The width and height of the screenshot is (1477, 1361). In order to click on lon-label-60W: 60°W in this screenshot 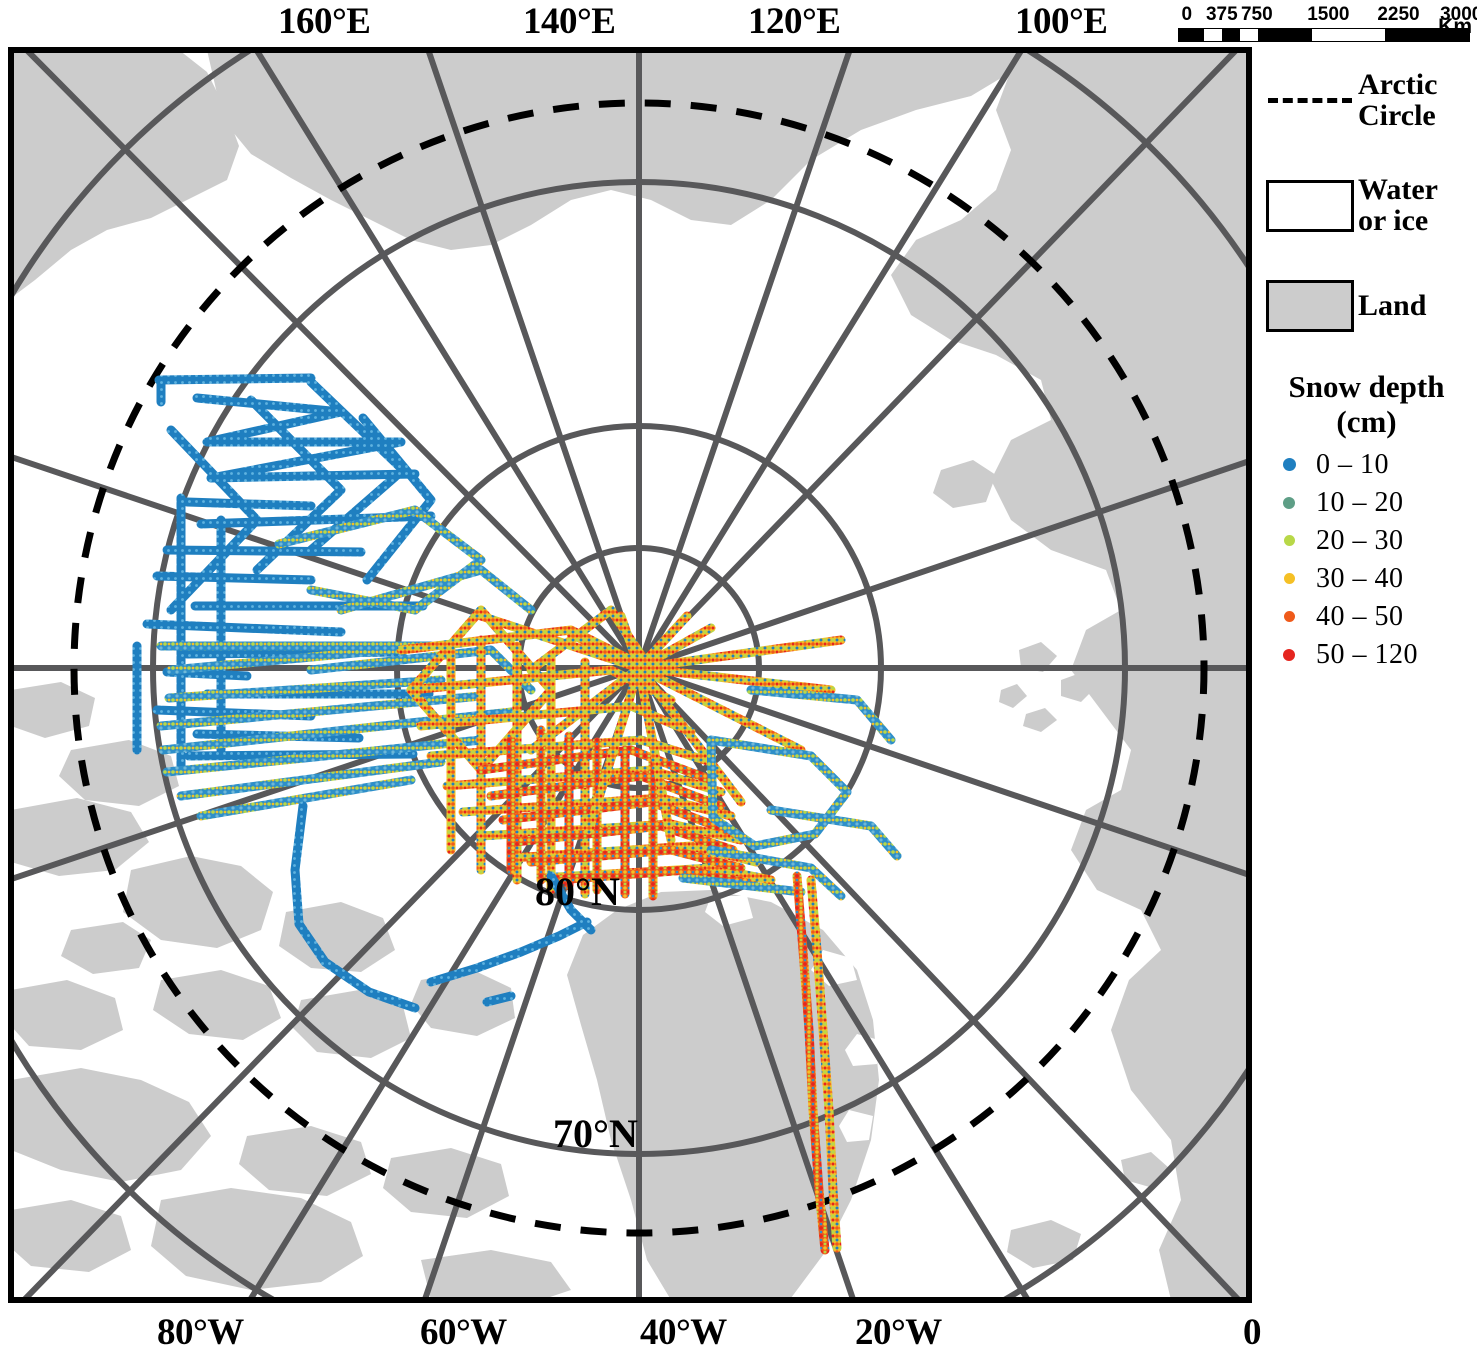, I will do `click(463, 1332)`.